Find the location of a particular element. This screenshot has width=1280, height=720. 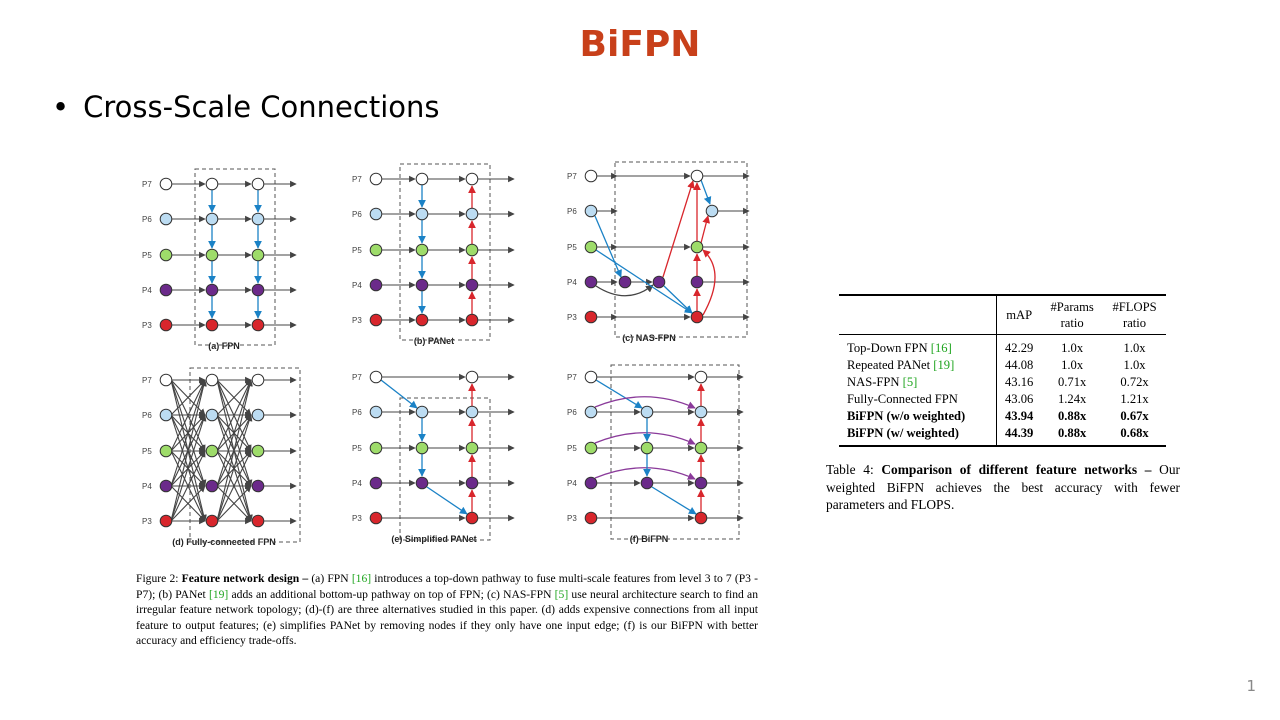

panel-panet: P7 P6 P5 P4 P3 (b) PANet is located at coordinates (433, 254).